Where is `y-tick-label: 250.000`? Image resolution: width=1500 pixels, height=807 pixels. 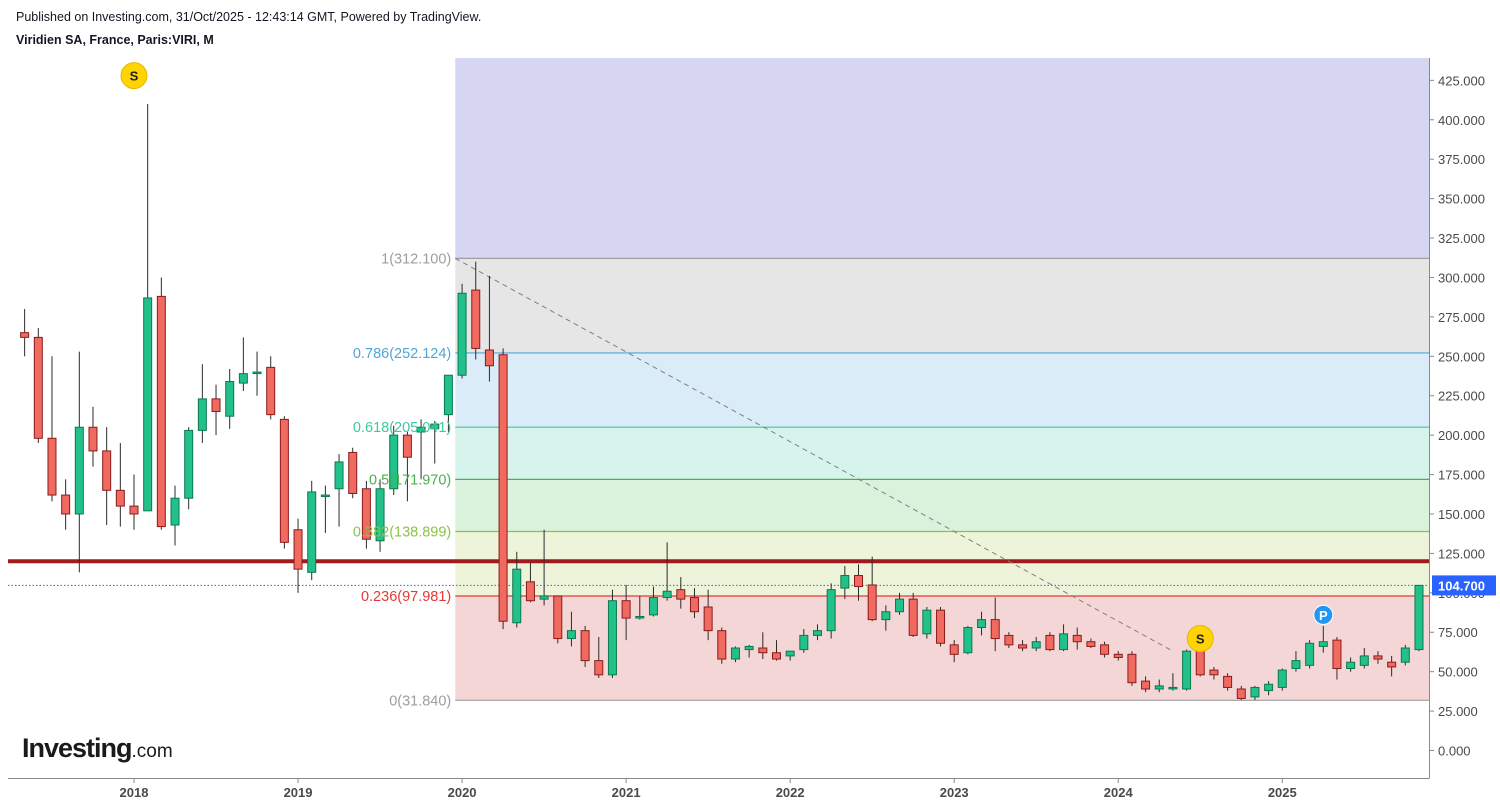 y-tick-label: 250.000 is located at coordinates (1461, 356).